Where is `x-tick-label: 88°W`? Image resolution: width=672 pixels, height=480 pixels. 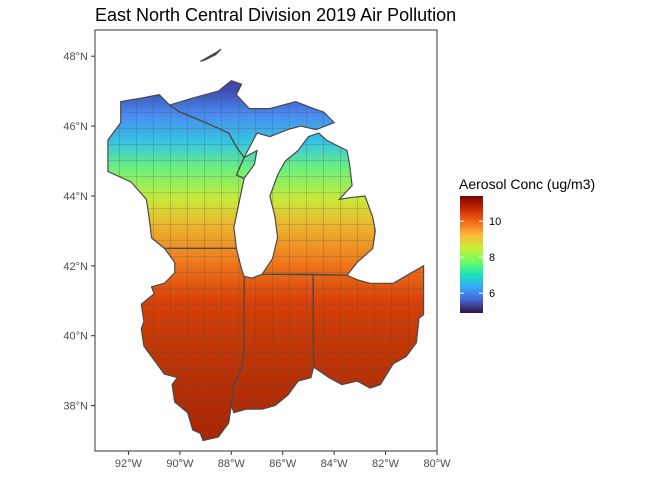 x-tick-label: 88°W is located at coordinates (232, 464).